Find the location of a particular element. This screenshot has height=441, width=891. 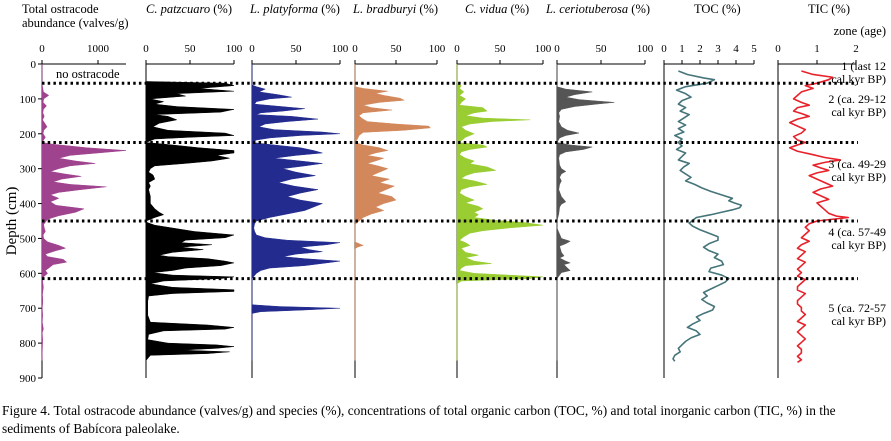

l-bradburyi-title: L. bradburyi (%) is located at coordinates (395, 9).